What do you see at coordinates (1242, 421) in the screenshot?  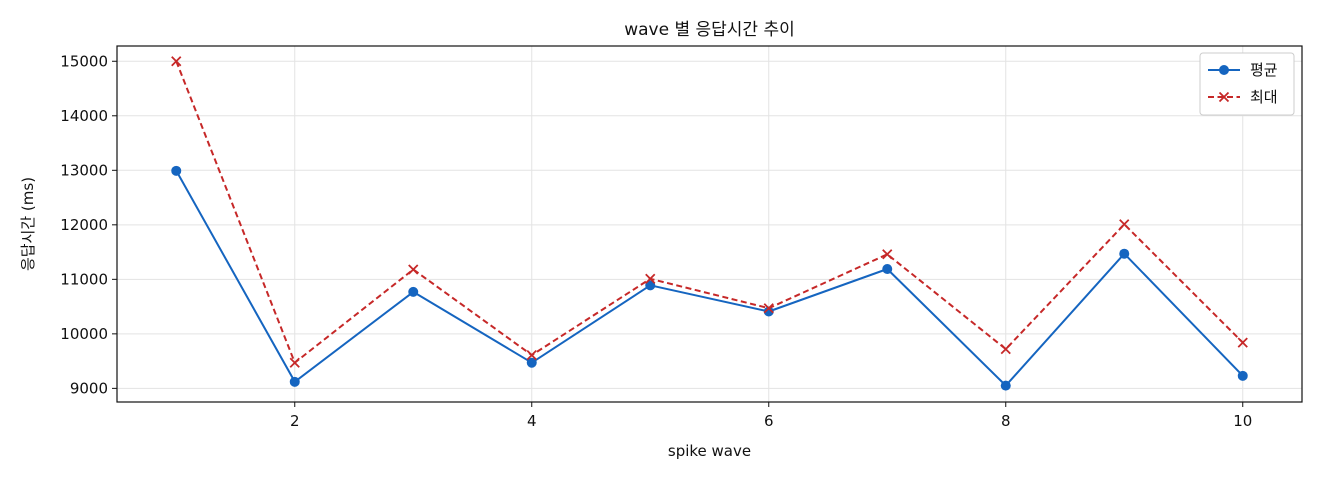 I see `x-tick-label: 10` at bounding box center [1242, 421].